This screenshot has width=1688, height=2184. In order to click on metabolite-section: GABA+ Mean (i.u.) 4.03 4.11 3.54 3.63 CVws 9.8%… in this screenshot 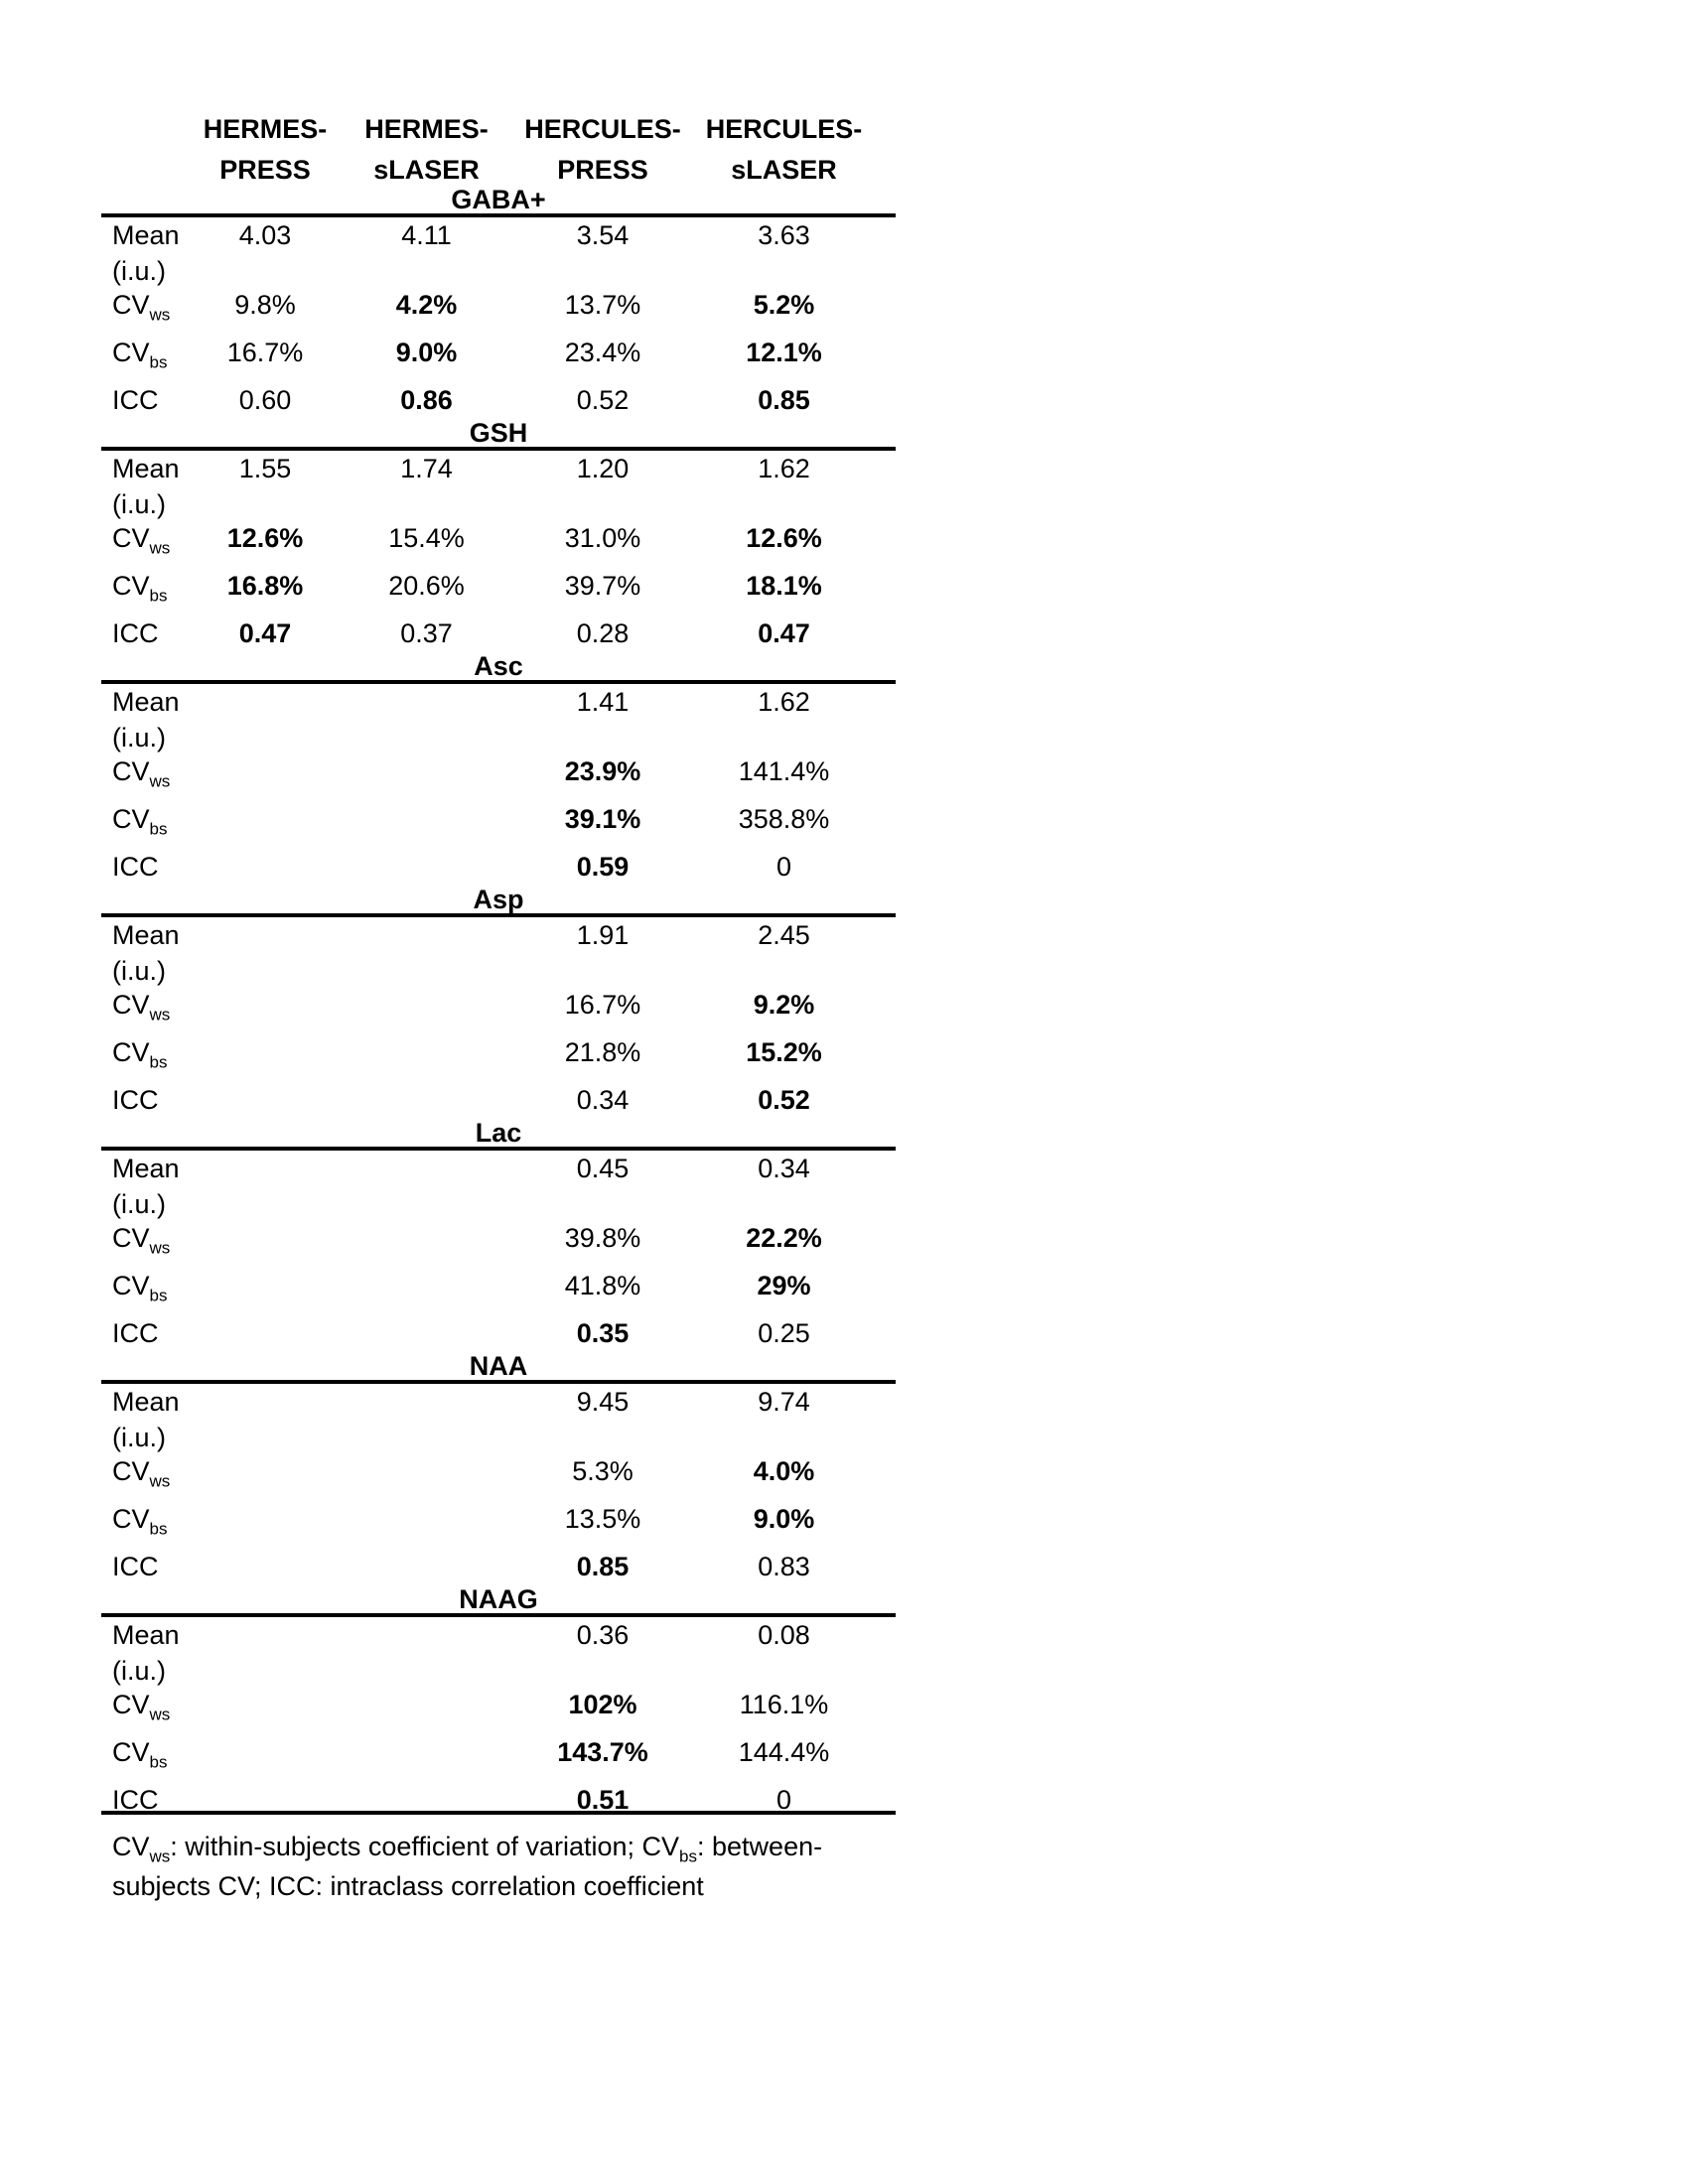, I will do `click(498, 309)`.